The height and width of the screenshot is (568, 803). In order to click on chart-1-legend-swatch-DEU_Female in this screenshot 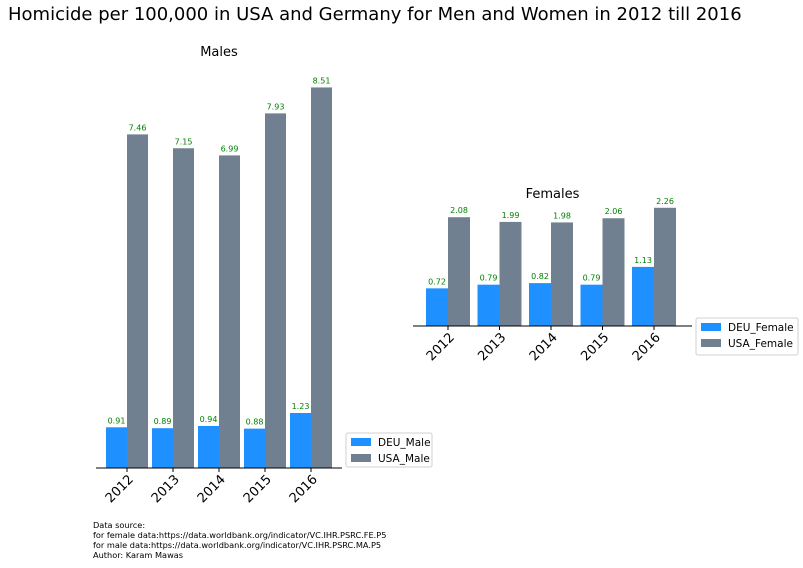, I will do `click(711, 327)`.